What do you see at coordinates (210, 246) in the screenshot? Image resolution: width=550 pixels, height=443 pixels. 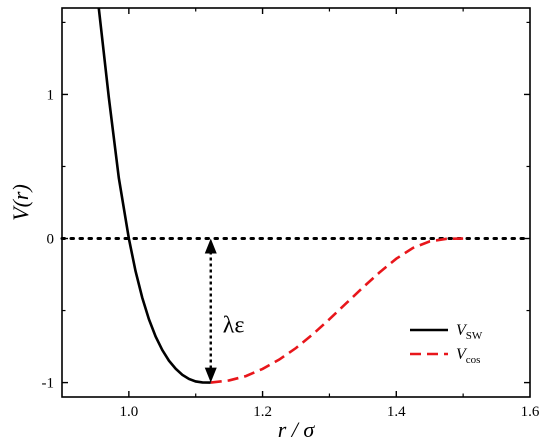 I see `arrow-head-up` at bounding box center [210, 246].